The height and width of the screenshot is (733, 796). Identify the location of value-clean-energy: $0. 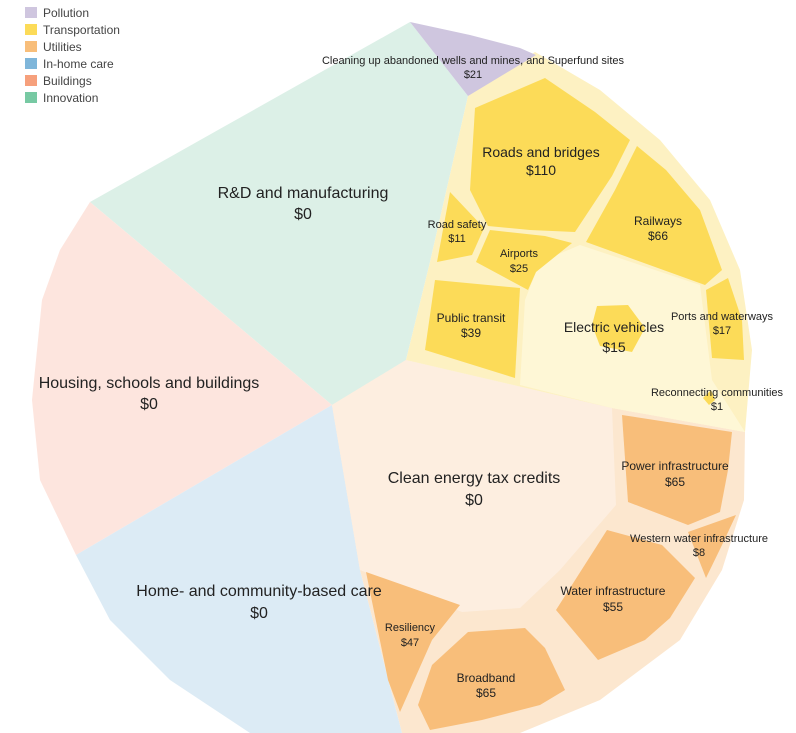
(474, 500).